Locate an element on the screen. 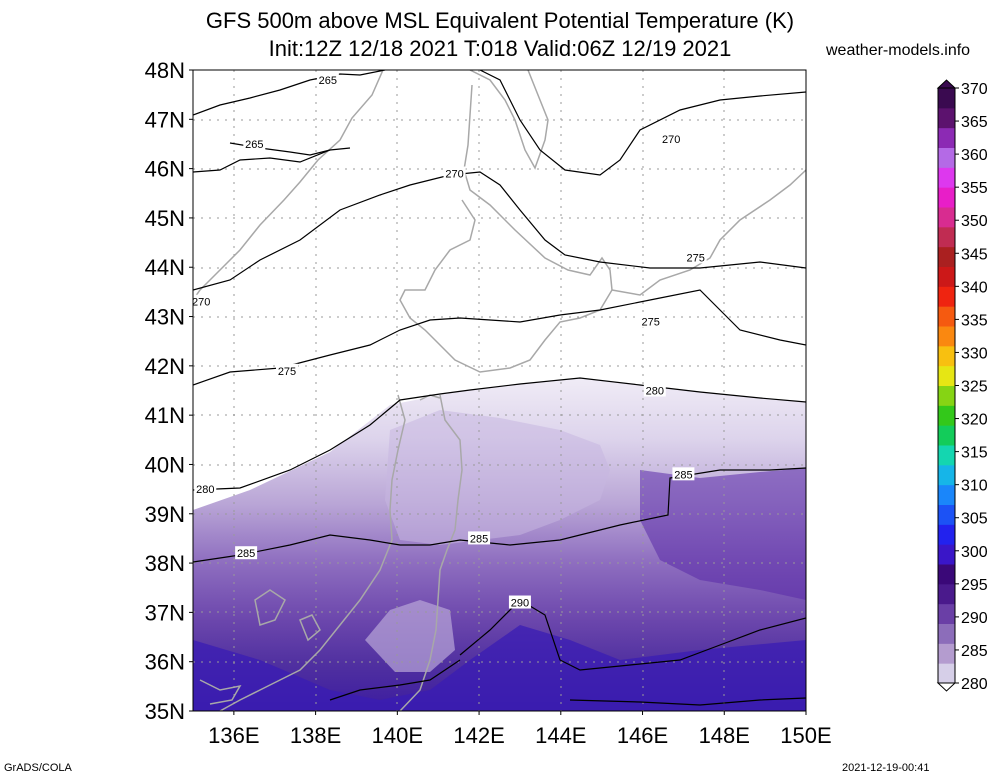  contour-label: 290 is located at coordinates (519, 602).